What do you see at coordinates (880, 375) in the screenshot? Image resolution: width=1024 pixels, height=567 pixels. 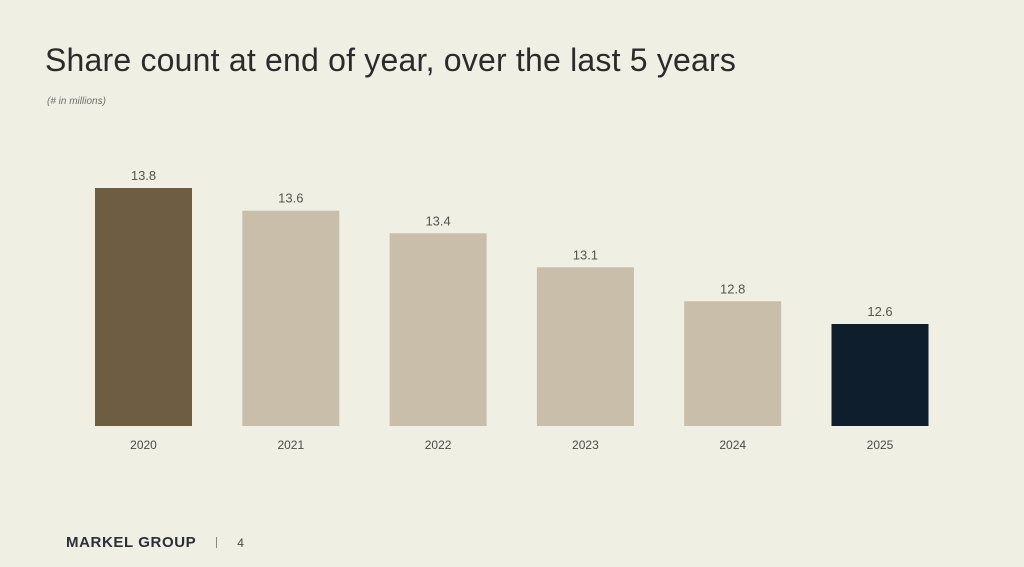 I see `bar-2025` at bounding box center [880, 375].